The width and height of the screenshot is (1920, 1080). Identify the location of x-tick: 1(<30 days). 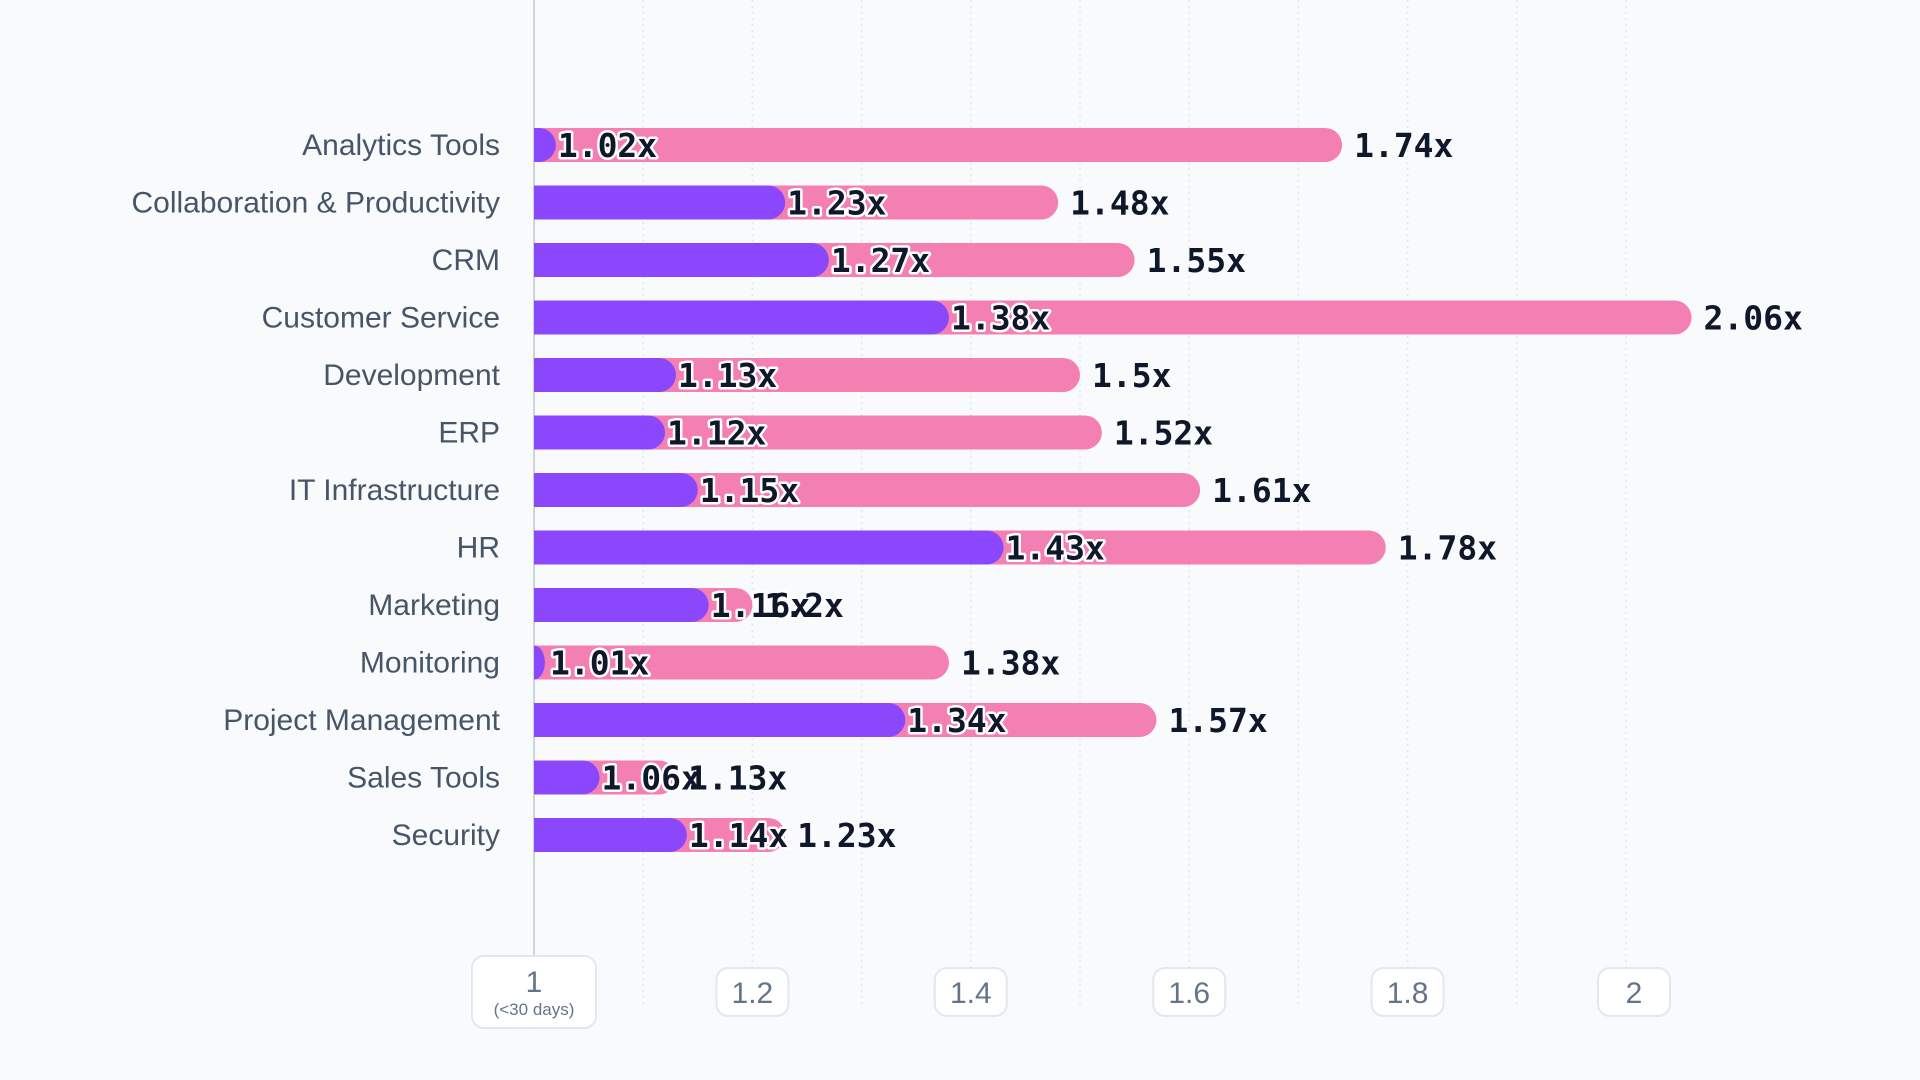
(534, 992).